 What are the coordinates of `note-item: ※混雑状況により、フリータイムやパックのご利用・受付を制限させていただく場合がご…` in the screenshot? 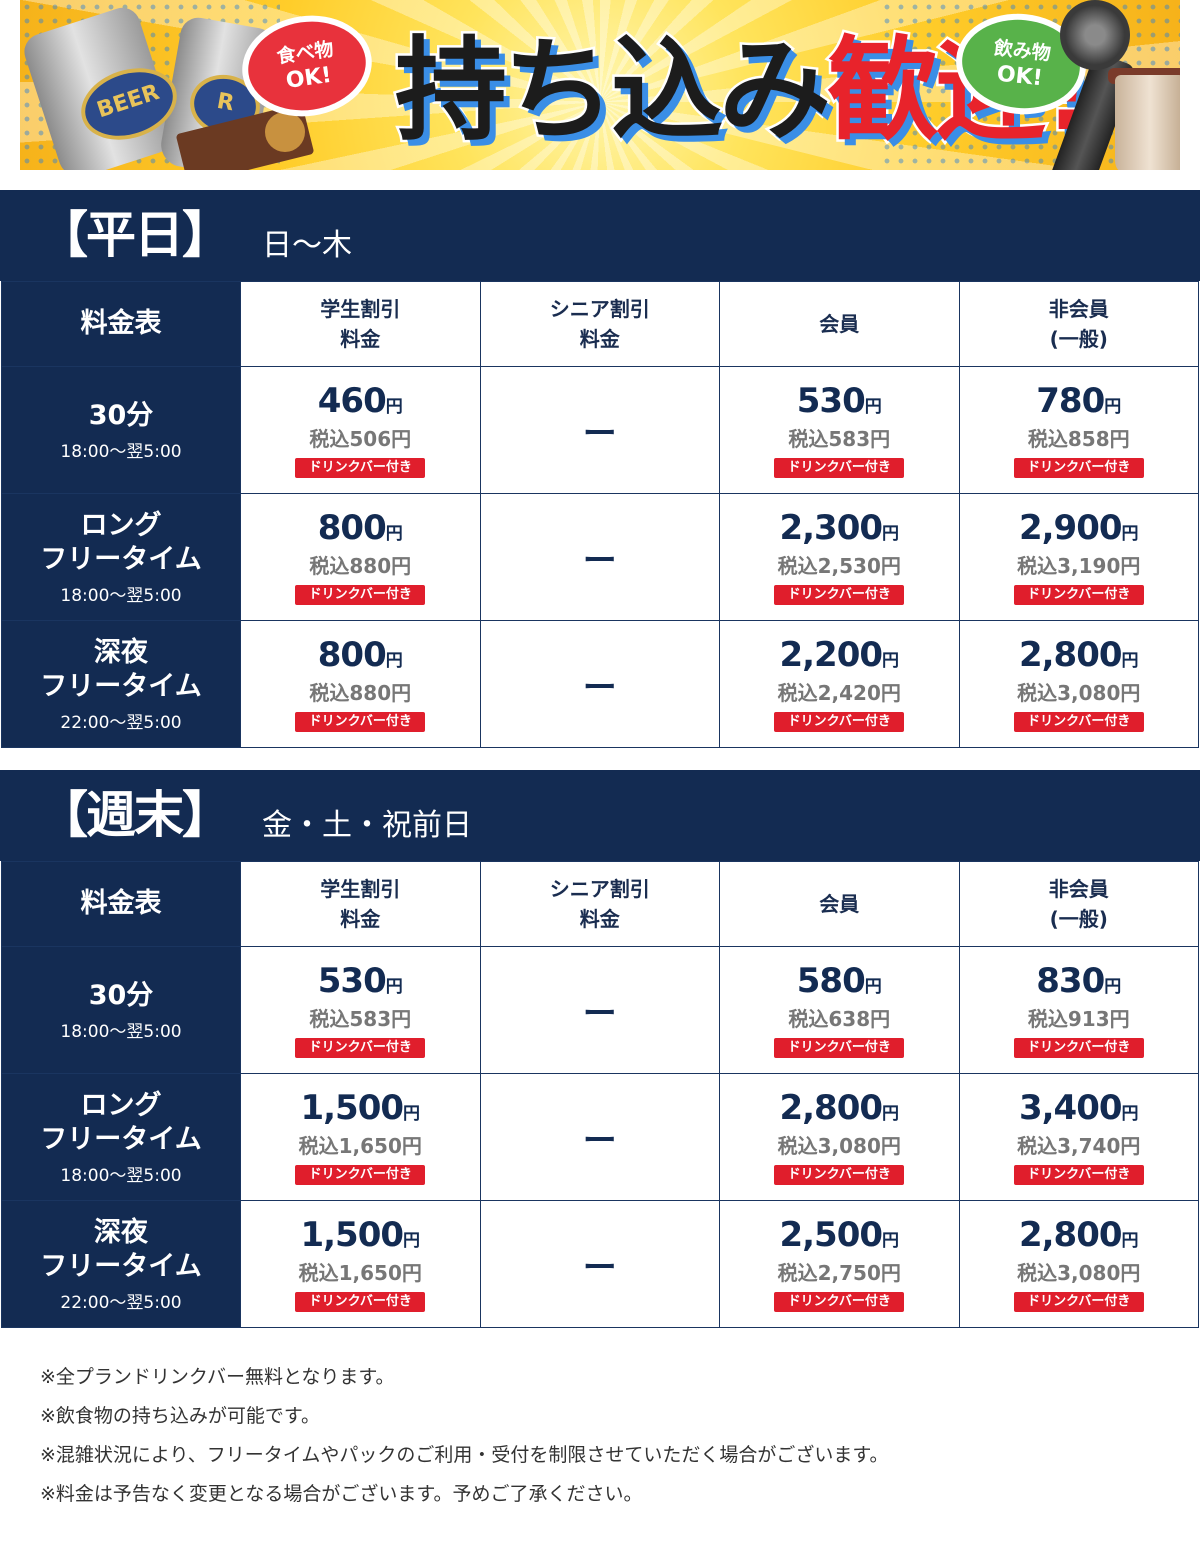 It's located at (464, 1455).